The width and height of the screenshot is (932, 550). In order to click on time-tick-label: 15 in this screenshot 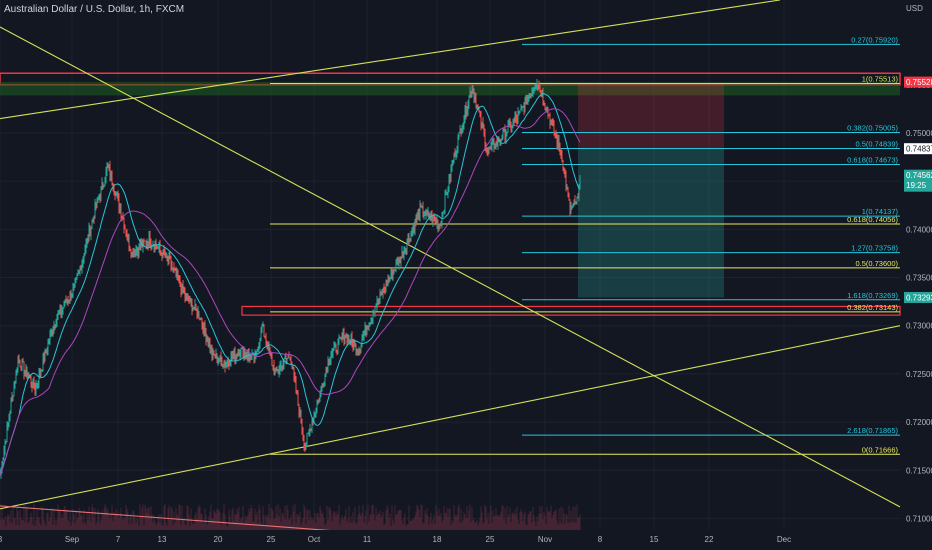, I will do `click(654, 539)`.